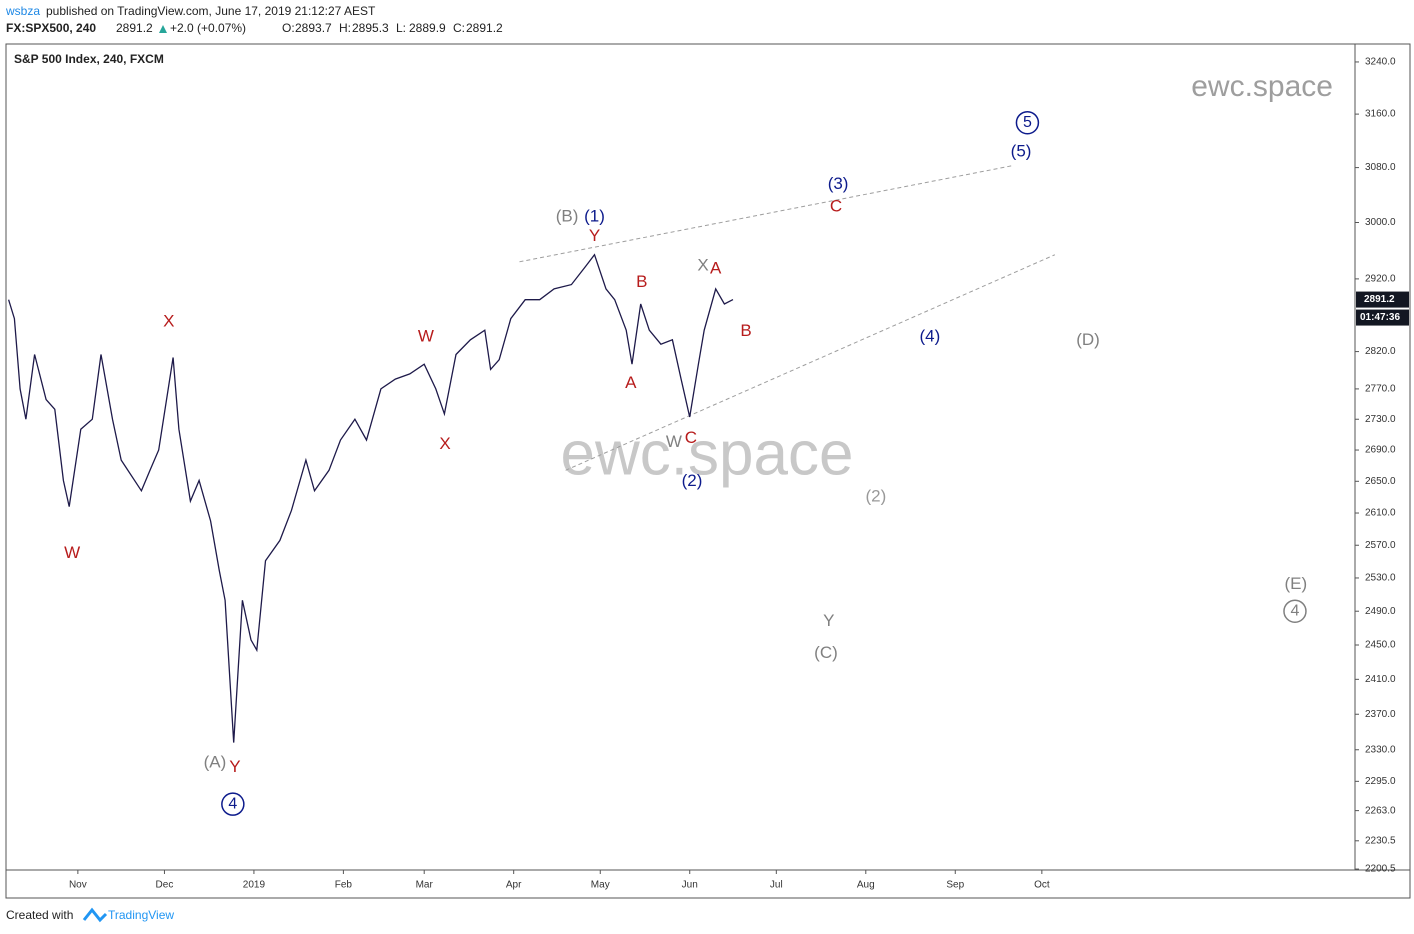 The image size is (1414, 934). What do you see at coordinates (1380, 351) in the screenshot?
I see `y-tick-label: 2820.0` at bounding box center [1380, 351].